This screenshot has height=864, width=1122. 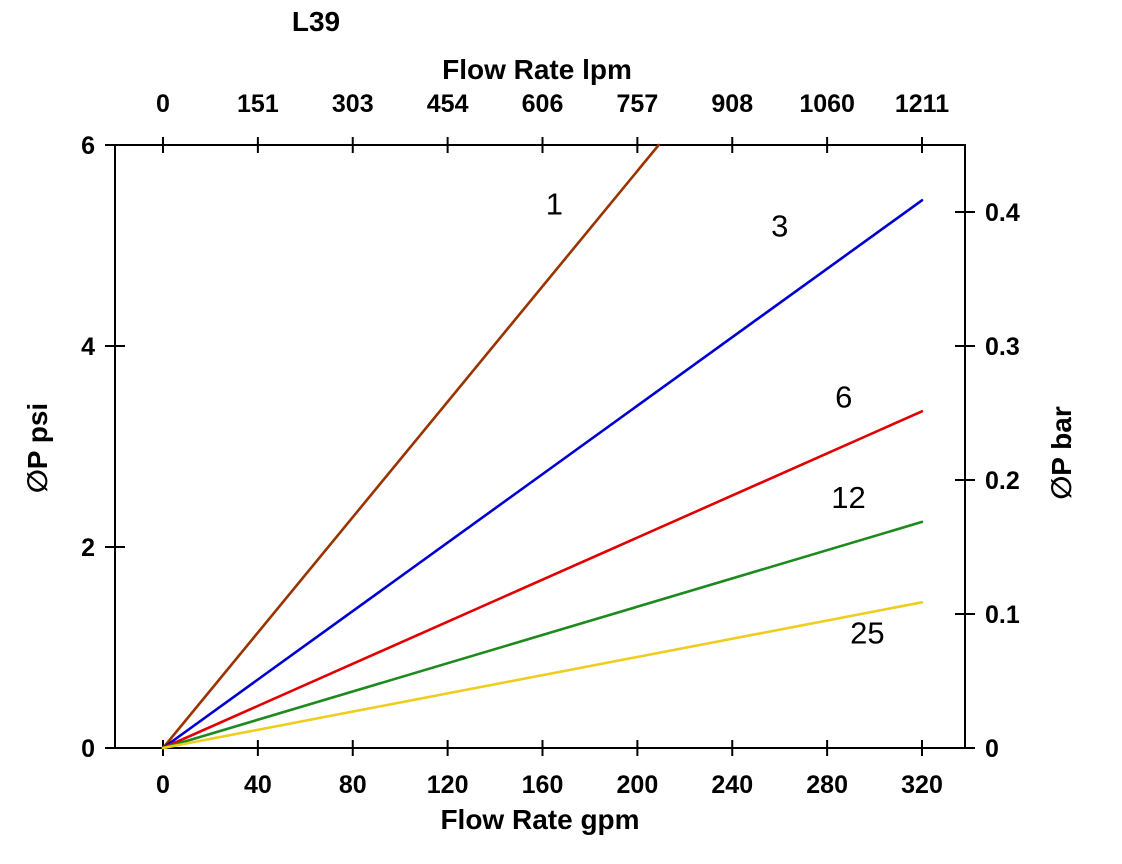 What do you see at coordinates (779, 225) in the screenshot?
I see `series-label-3: 3` at bounding box center [779, 225].